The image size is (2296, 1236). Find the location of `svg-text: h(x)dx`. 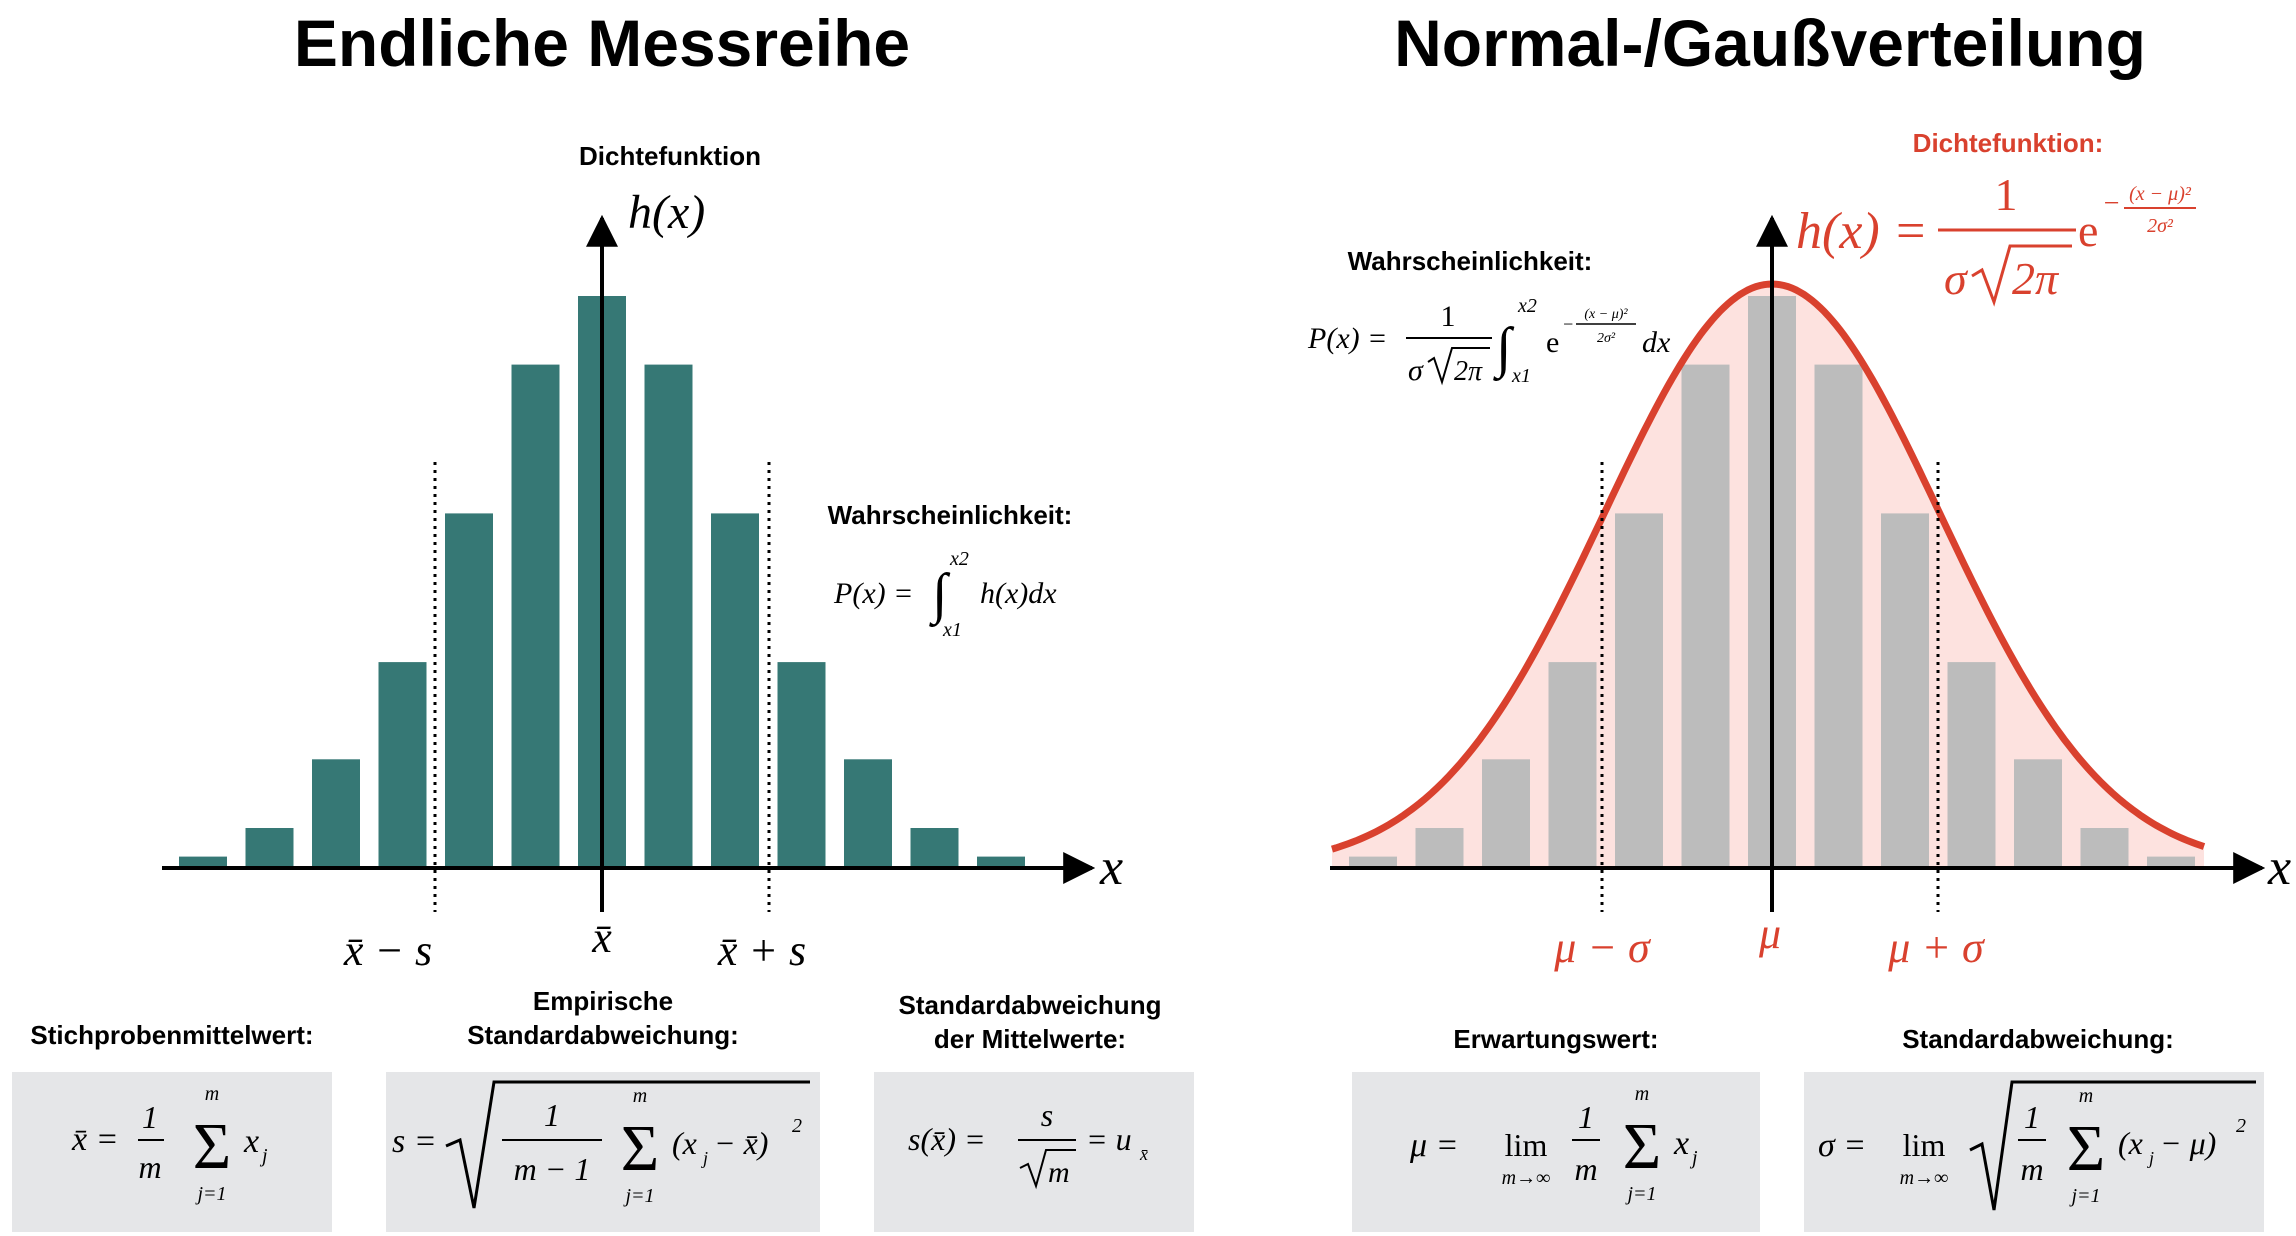

svg-text: h(x)dx is located at coordinates (1018, 593).